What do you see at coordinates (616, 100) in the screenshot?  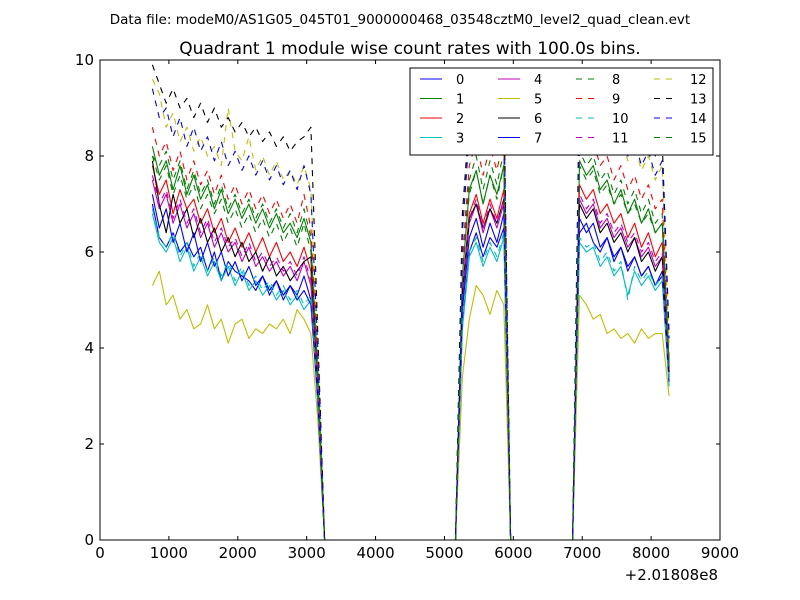 I see `legend-label-9: 9` at bounding box center [616, 100].